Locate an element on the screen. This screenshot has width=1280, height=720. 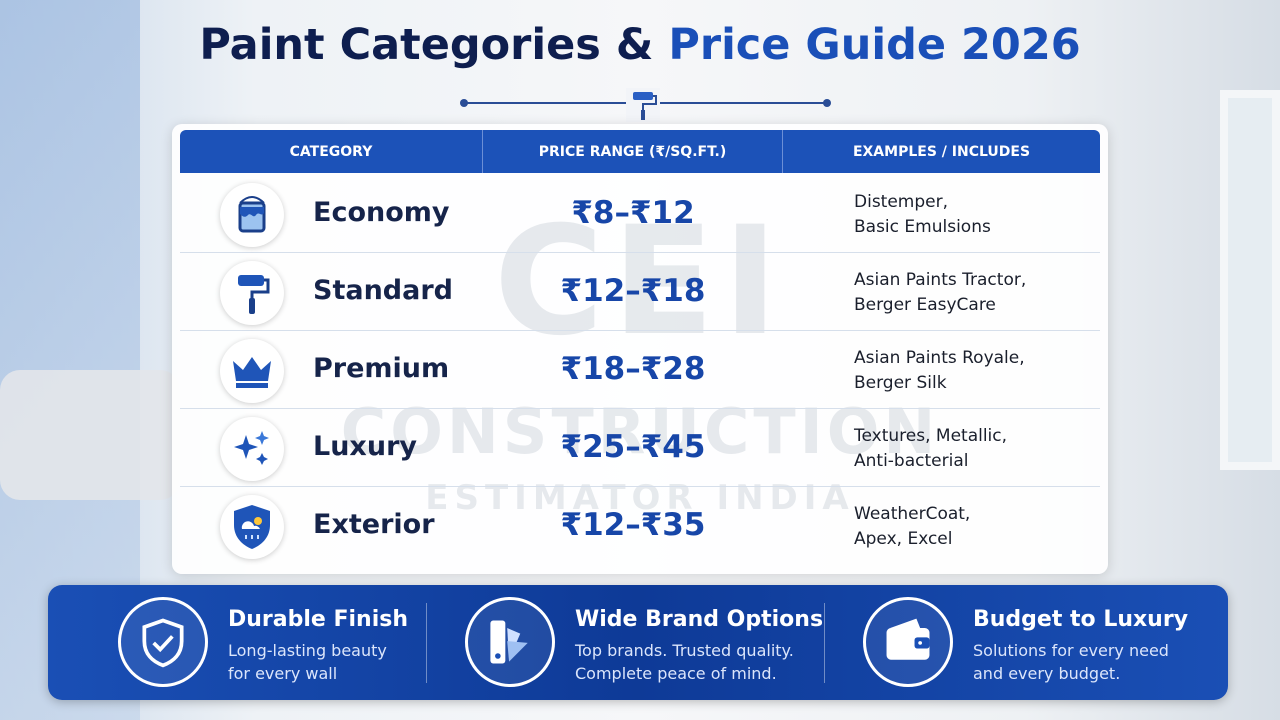
column-header: EXAMPLES / INCLUDES is located at coordinates (941, 151).